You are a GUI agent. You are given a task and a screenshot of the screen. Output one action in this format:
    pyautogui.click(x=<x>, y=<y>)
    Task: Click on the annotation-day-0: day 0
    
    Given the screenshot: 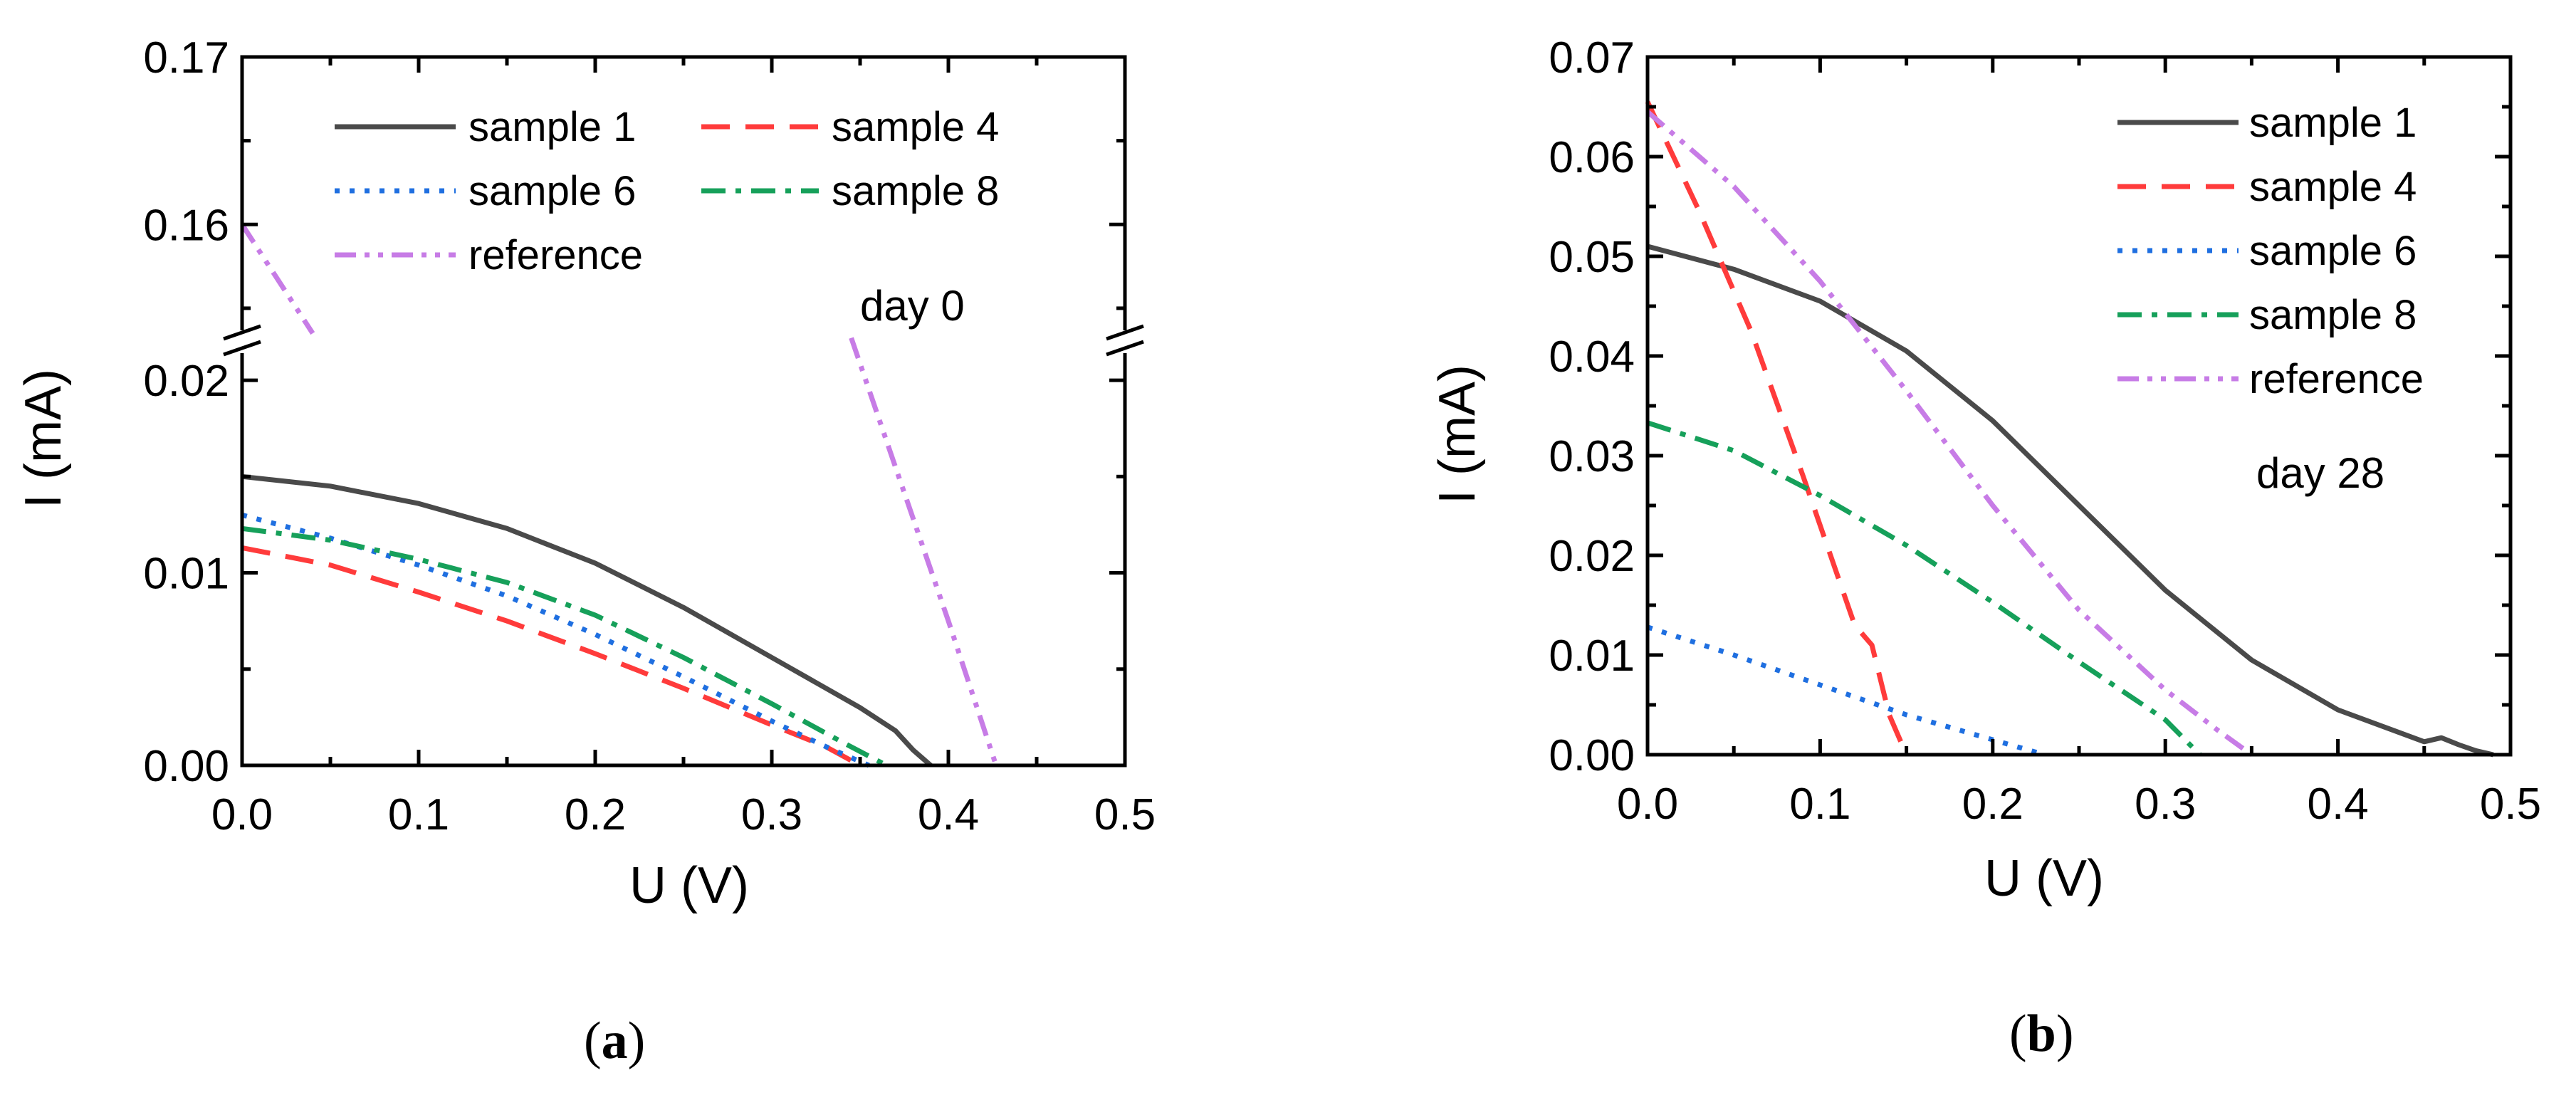 What is the action you would take?
    pyautogui.click(x=912, y=306)
    